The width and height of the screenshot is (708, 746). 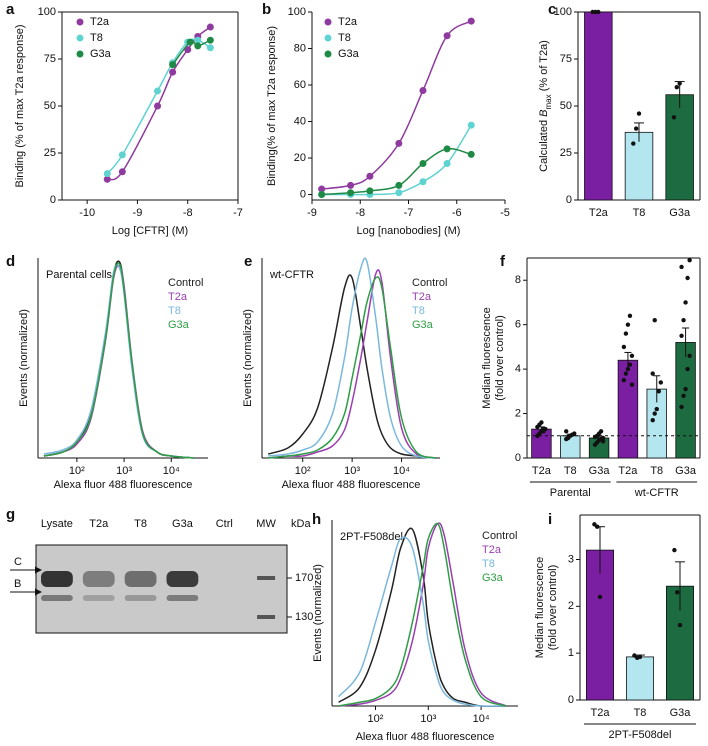 I want to click on y-tick-label: 100, so click(x=47, y=12).